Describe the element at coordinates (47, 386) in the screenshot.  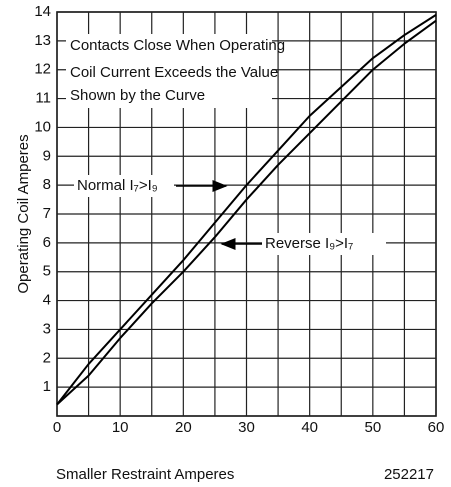
I see `y-tick-label: 1` at that location.